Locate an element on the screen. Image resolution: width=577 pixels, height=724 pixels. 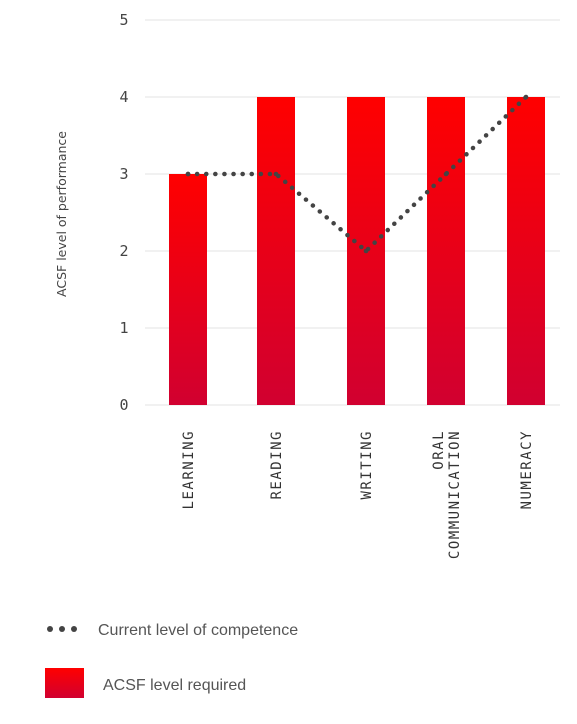
legend-label-required: ACSF level required is located at coordinates (174, 685).